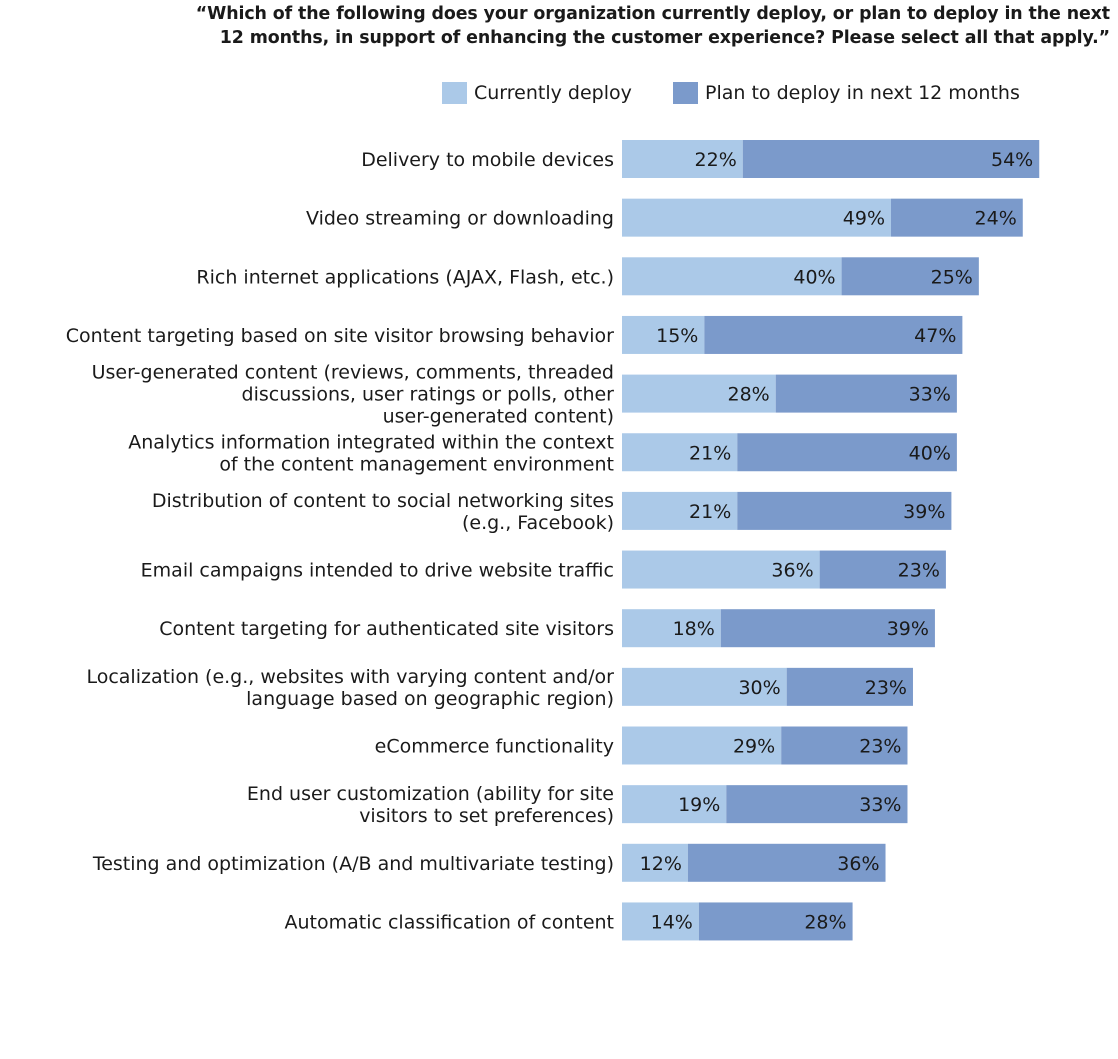 The width and height of the screenshot is (1118, 1059). I want to click on bar-currently-deploy-automatic-classification-of-content, so click(660, 921).